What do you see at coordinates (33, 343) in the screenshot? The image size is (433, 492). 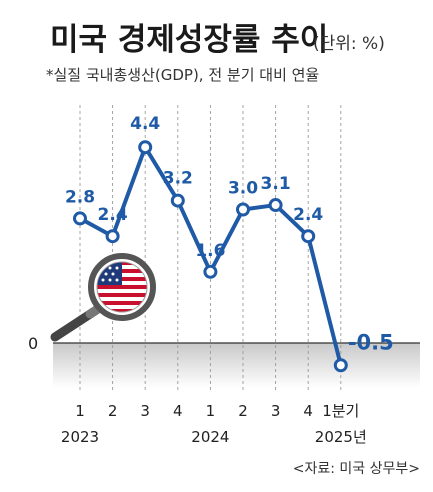 I see `zero-label: 0` at bounding box center [33, 343].